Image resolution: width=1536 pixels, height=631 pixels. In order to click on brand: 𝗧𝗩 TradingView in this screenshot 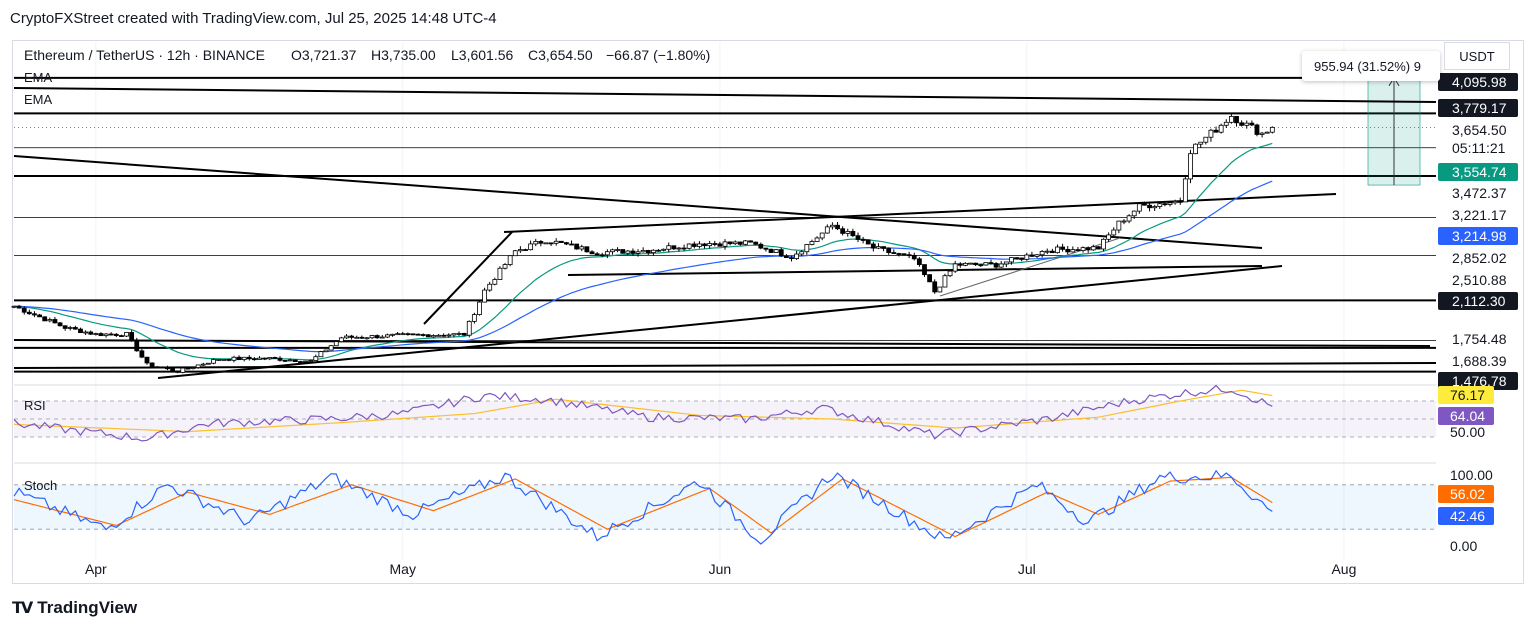, I will do `click(74, 608)`.